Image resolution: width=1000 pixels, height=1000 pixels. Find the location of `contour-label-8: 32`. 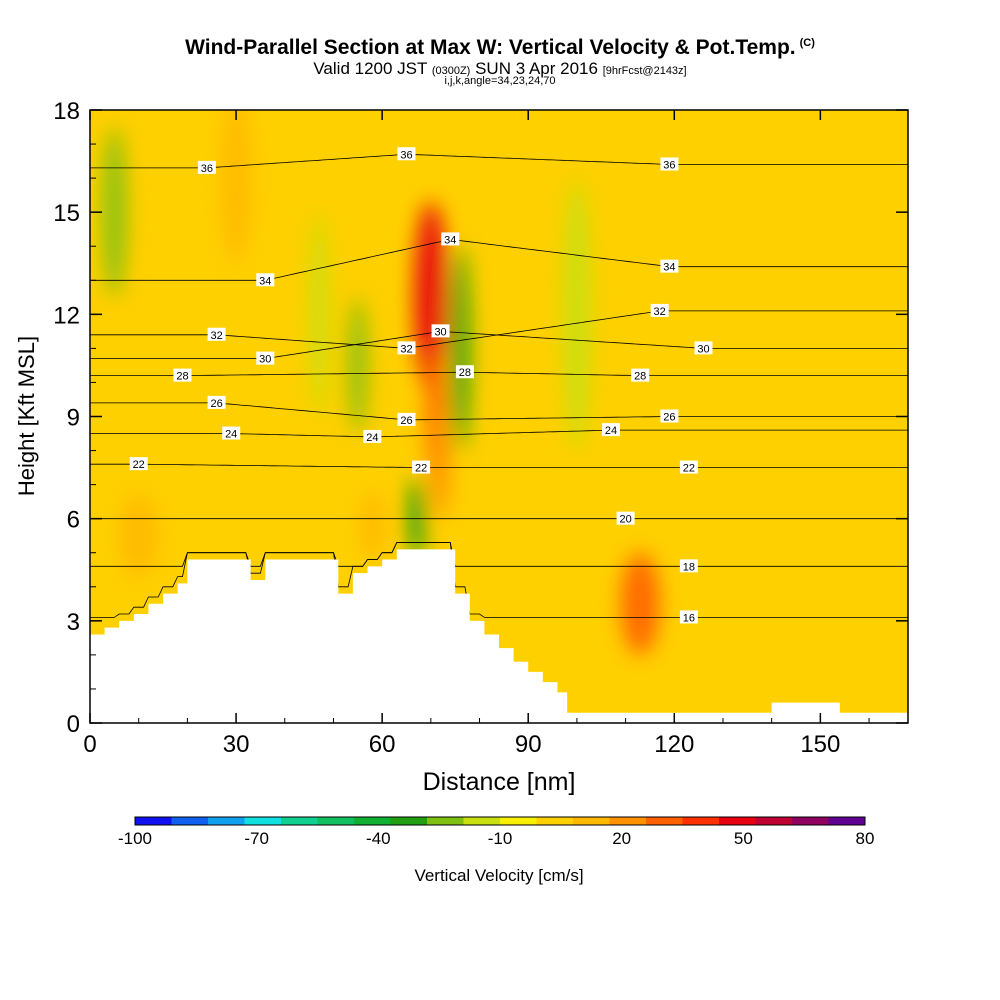

contour-label-8: 32 is located at coordinates (406, 348).